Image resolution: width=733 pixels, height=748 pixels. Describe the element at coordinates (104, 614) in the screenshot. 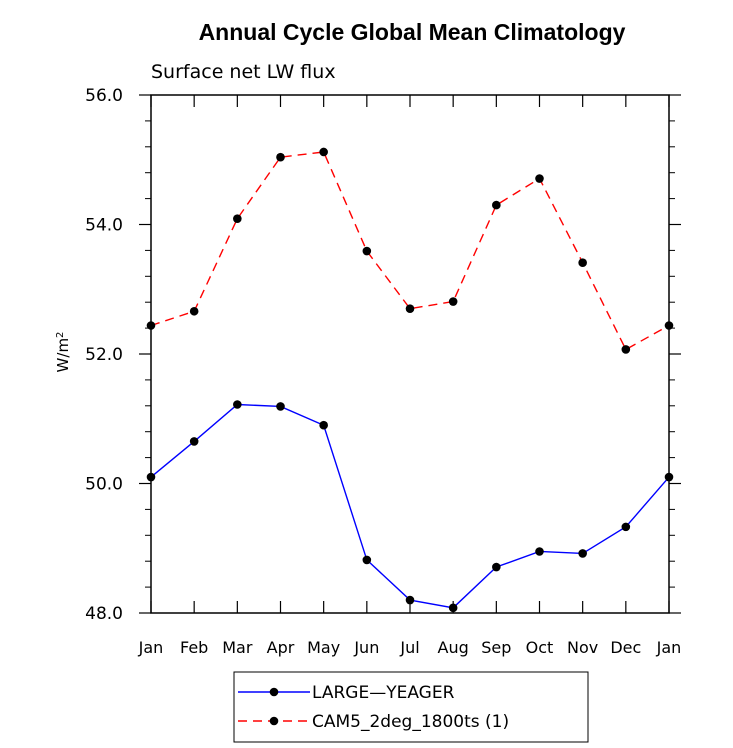

I see `y-tick-label: 48.0` at that location.